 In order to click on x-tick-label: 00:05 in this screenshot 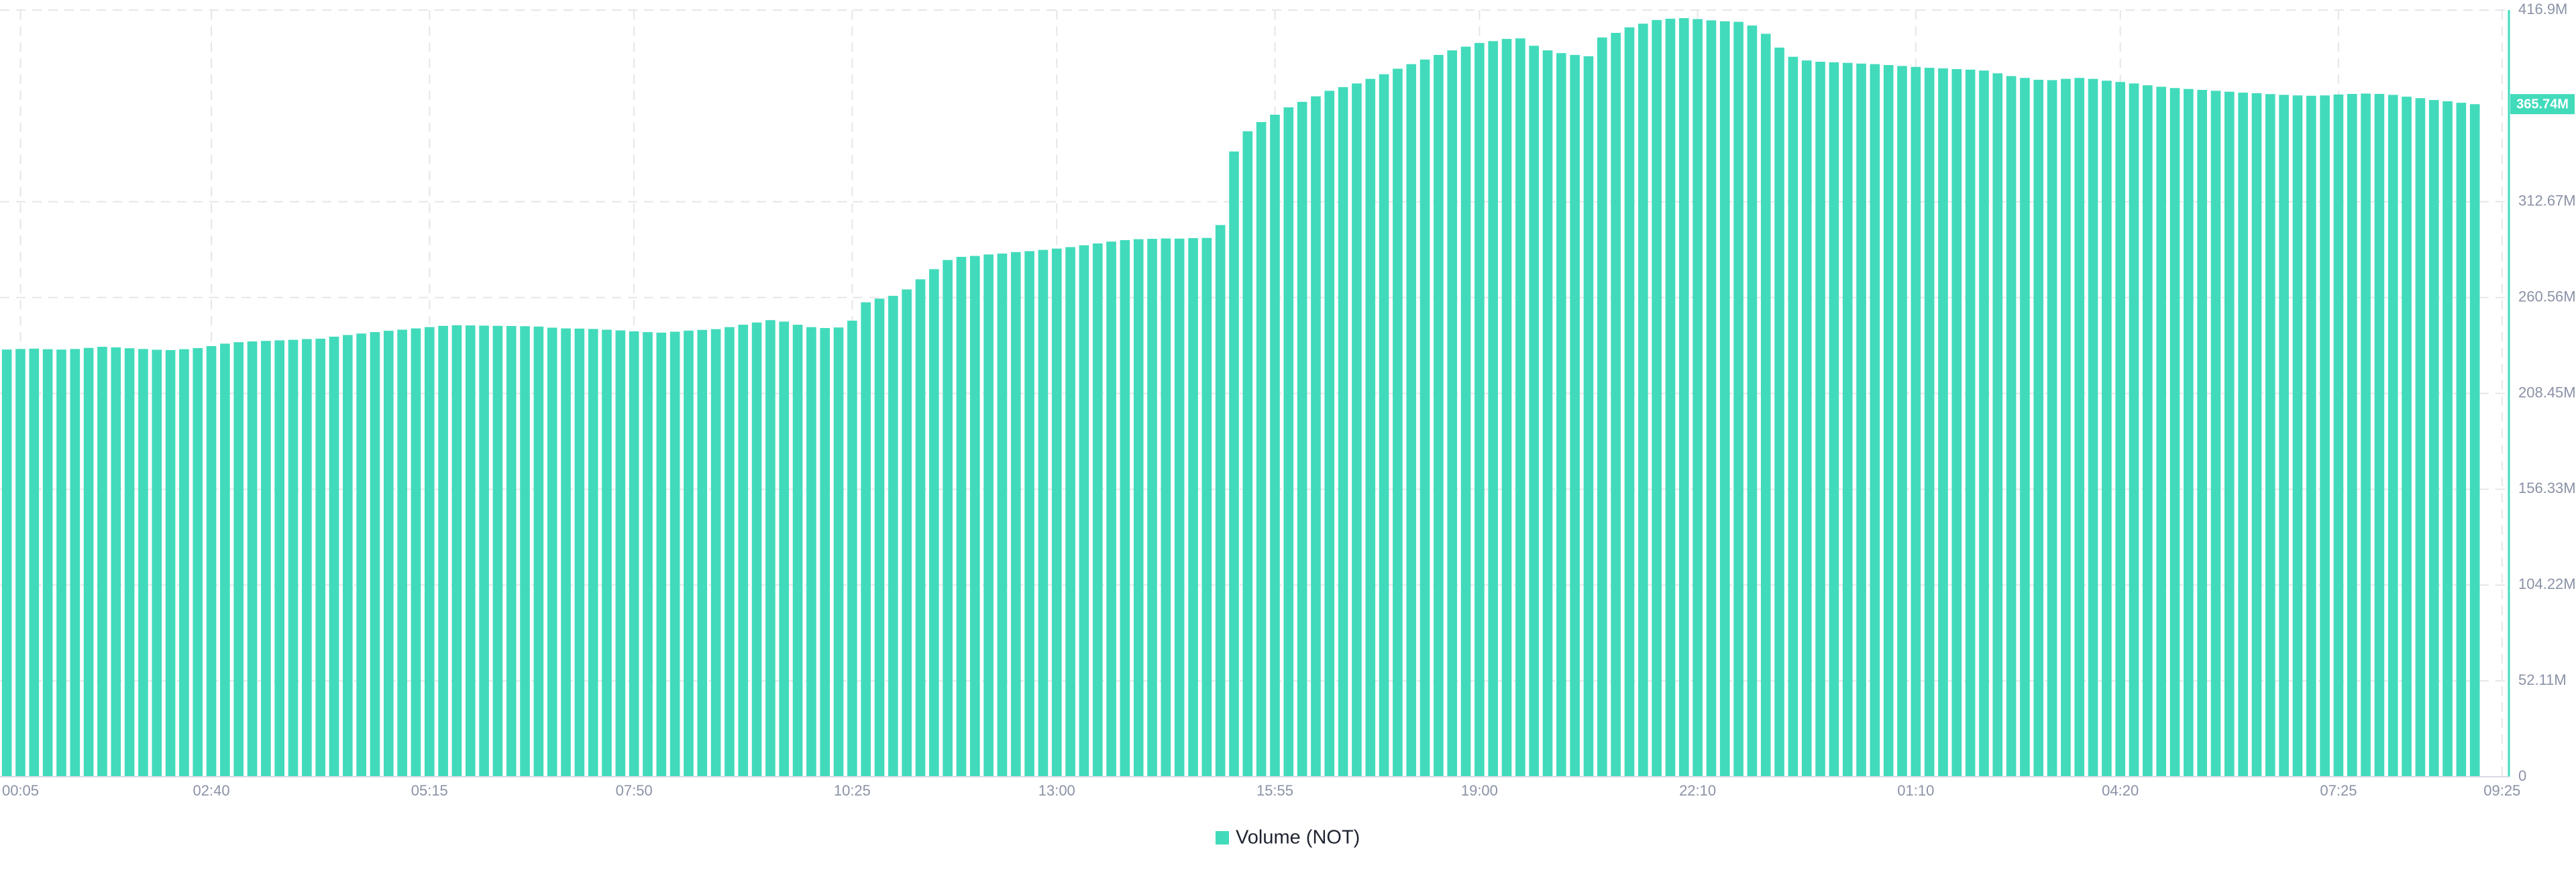, I will do `click(20, 790)`.